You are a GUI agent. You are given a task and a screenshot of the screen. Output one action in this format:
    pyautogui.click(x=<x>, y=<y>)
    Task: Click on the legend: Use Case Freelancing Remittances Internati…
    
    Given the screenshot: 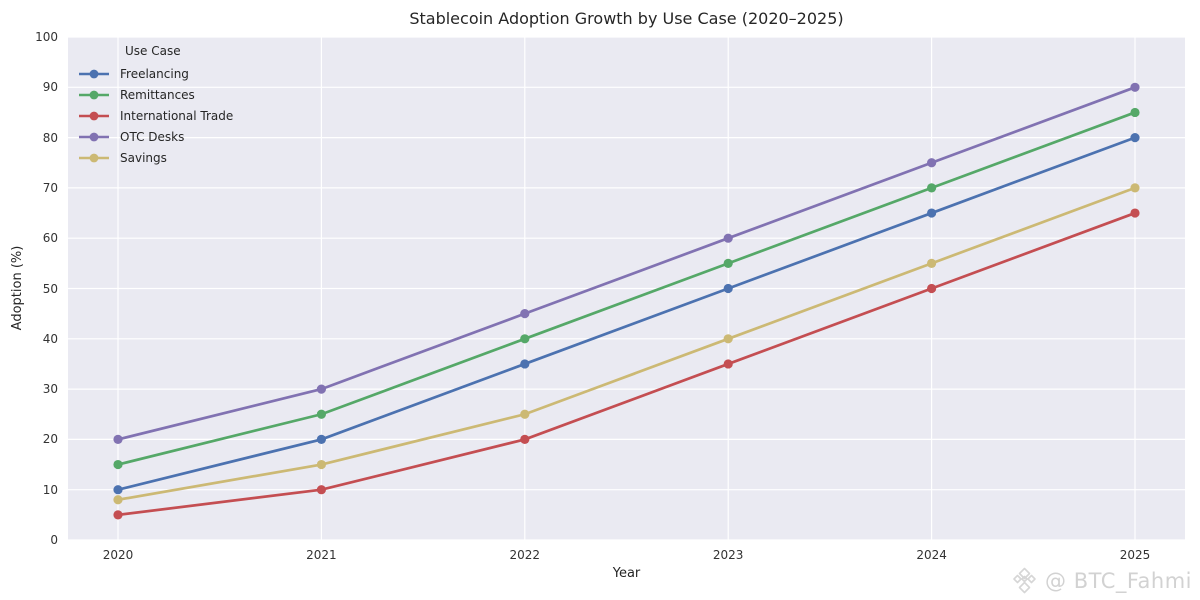 What is the action you would take?
    pyautogui.click(x=155, y=106)
    